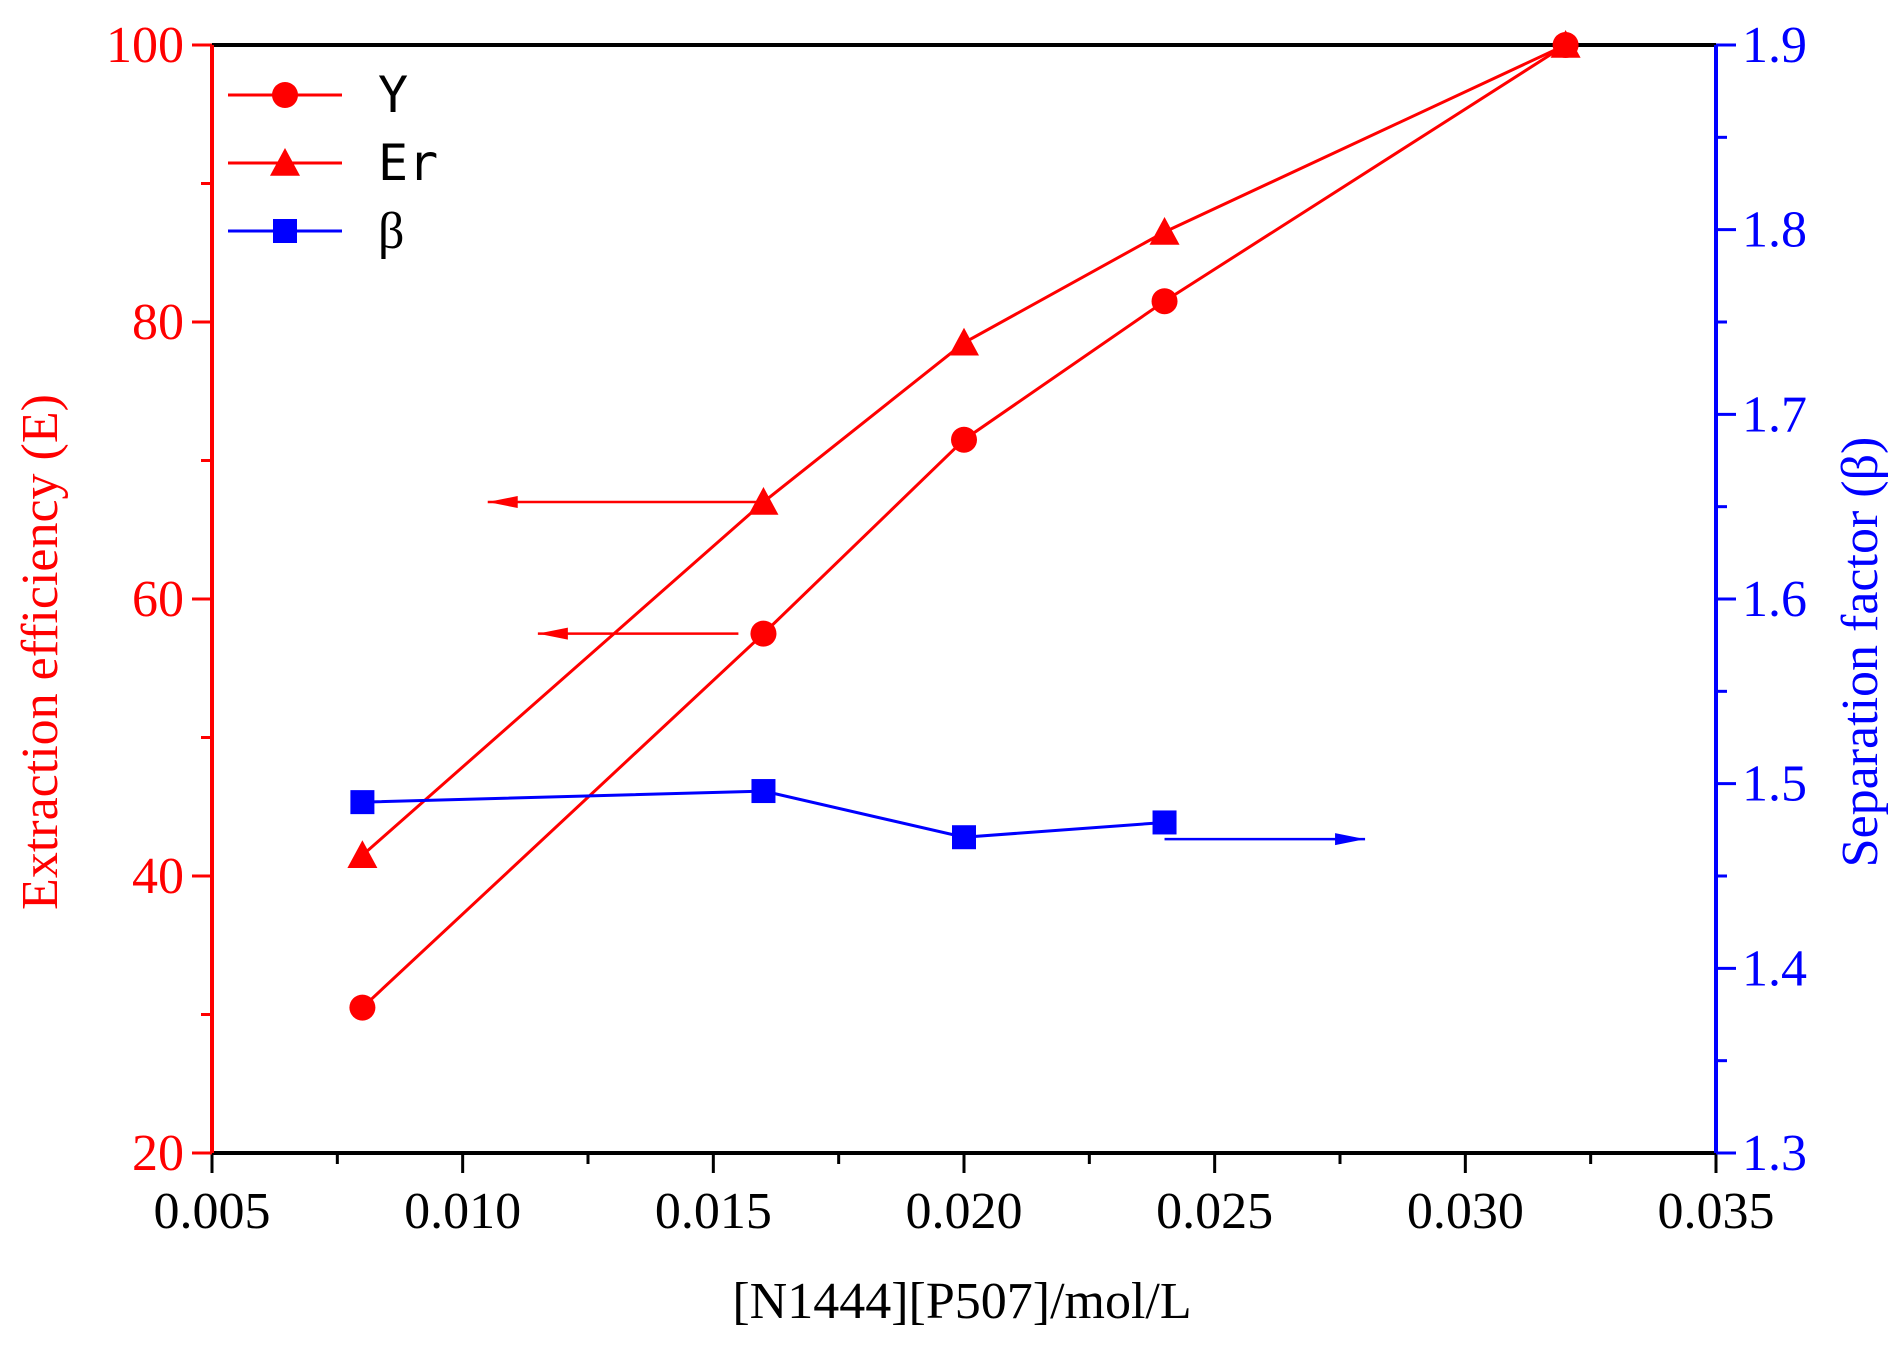 The width and height of the screenshot is (1901, 1350). Describe the element at coordinates (1774, 784) in the screenshot. I see `y-right-tick-label: 1.5` at that location.